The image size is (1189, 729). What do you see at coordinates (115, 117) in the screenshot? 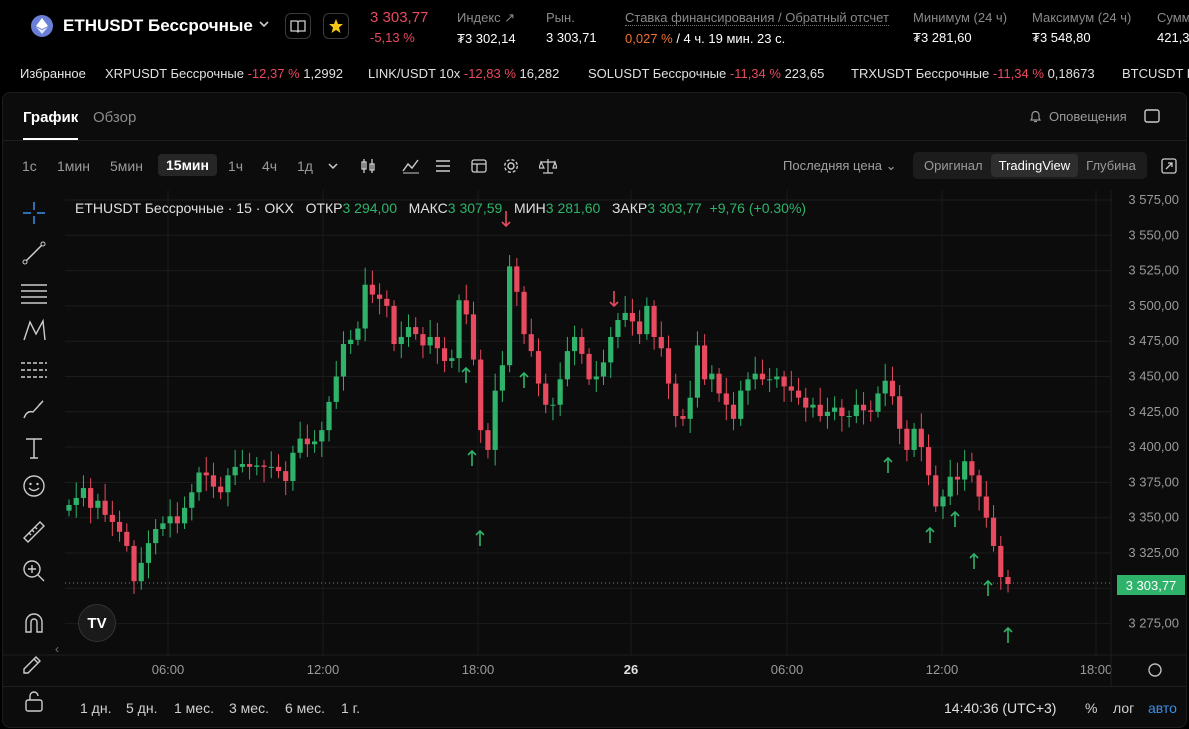
I see `tab-overview: Обзор` at bounding box center [115, 117].